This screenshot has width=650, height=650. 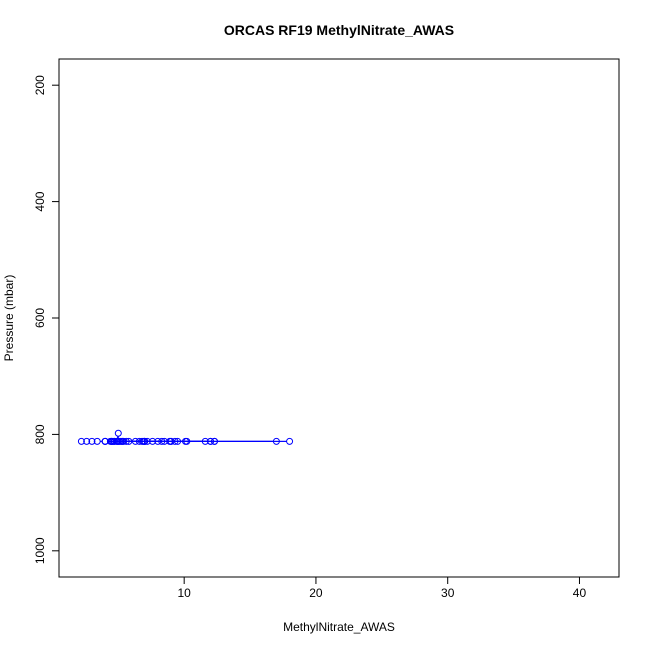 I want to click on y-tick-label: 800, so click(x=40, y=434).